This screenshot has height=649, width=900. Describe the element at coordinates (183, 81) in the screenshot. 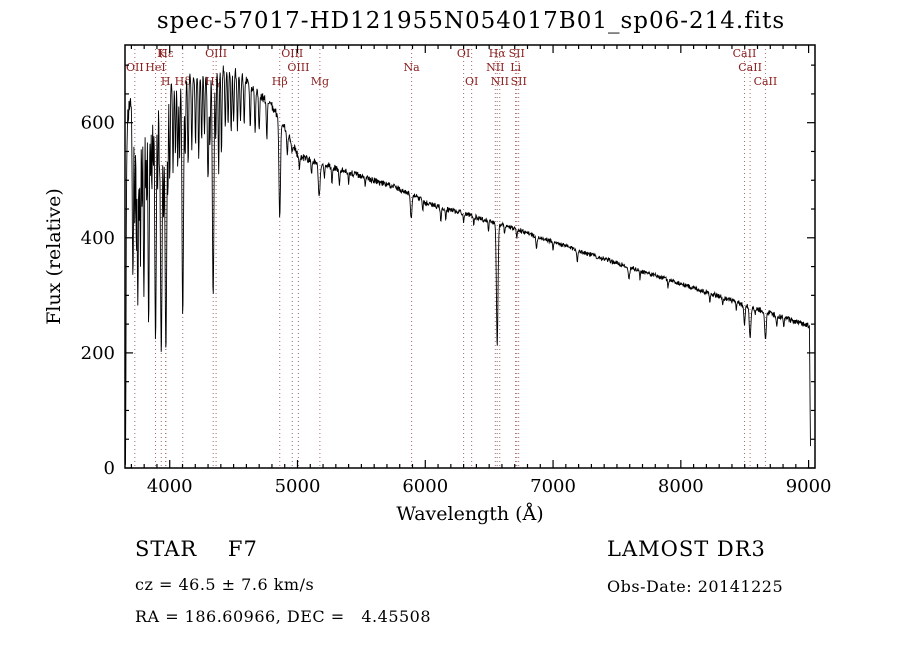

I see `spectral-line-label: Hδ` at that location.